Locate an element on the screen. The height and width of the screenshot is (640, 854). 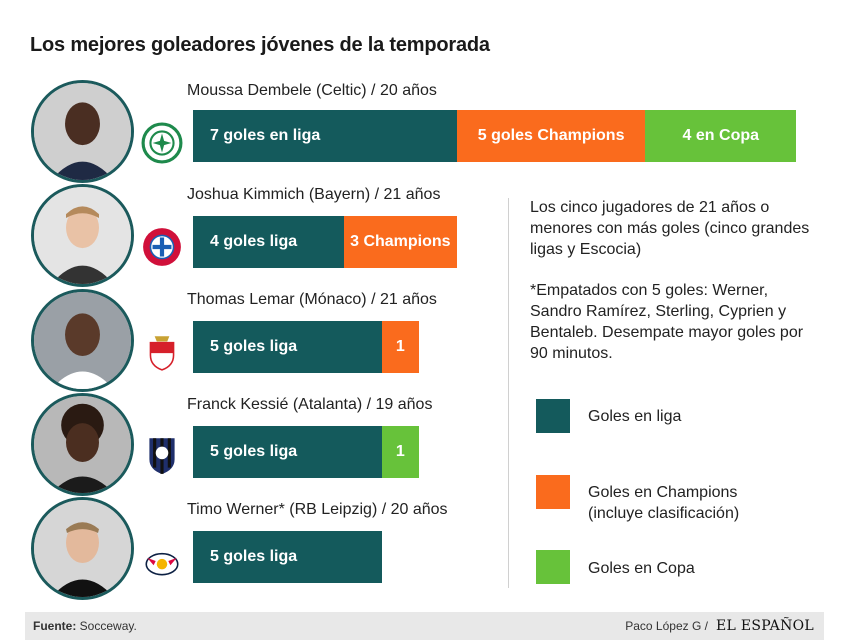
legend-swatch-liga is located at coordinates (553, 416).